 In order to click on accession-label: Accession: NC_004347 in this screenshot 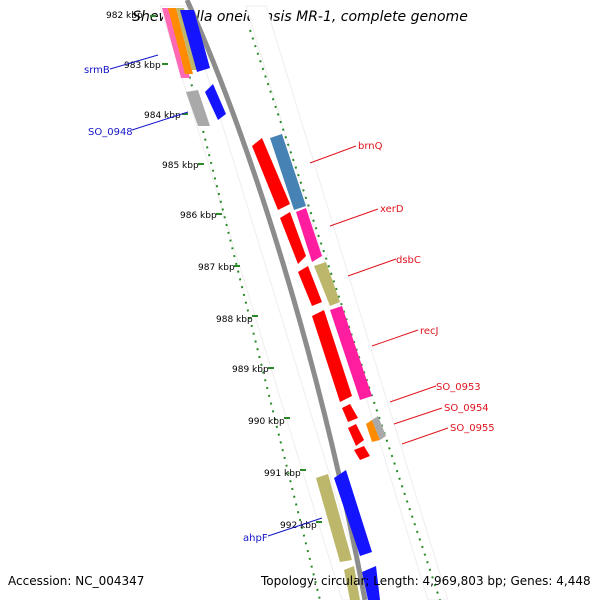, I will do `click(76, 581)`.